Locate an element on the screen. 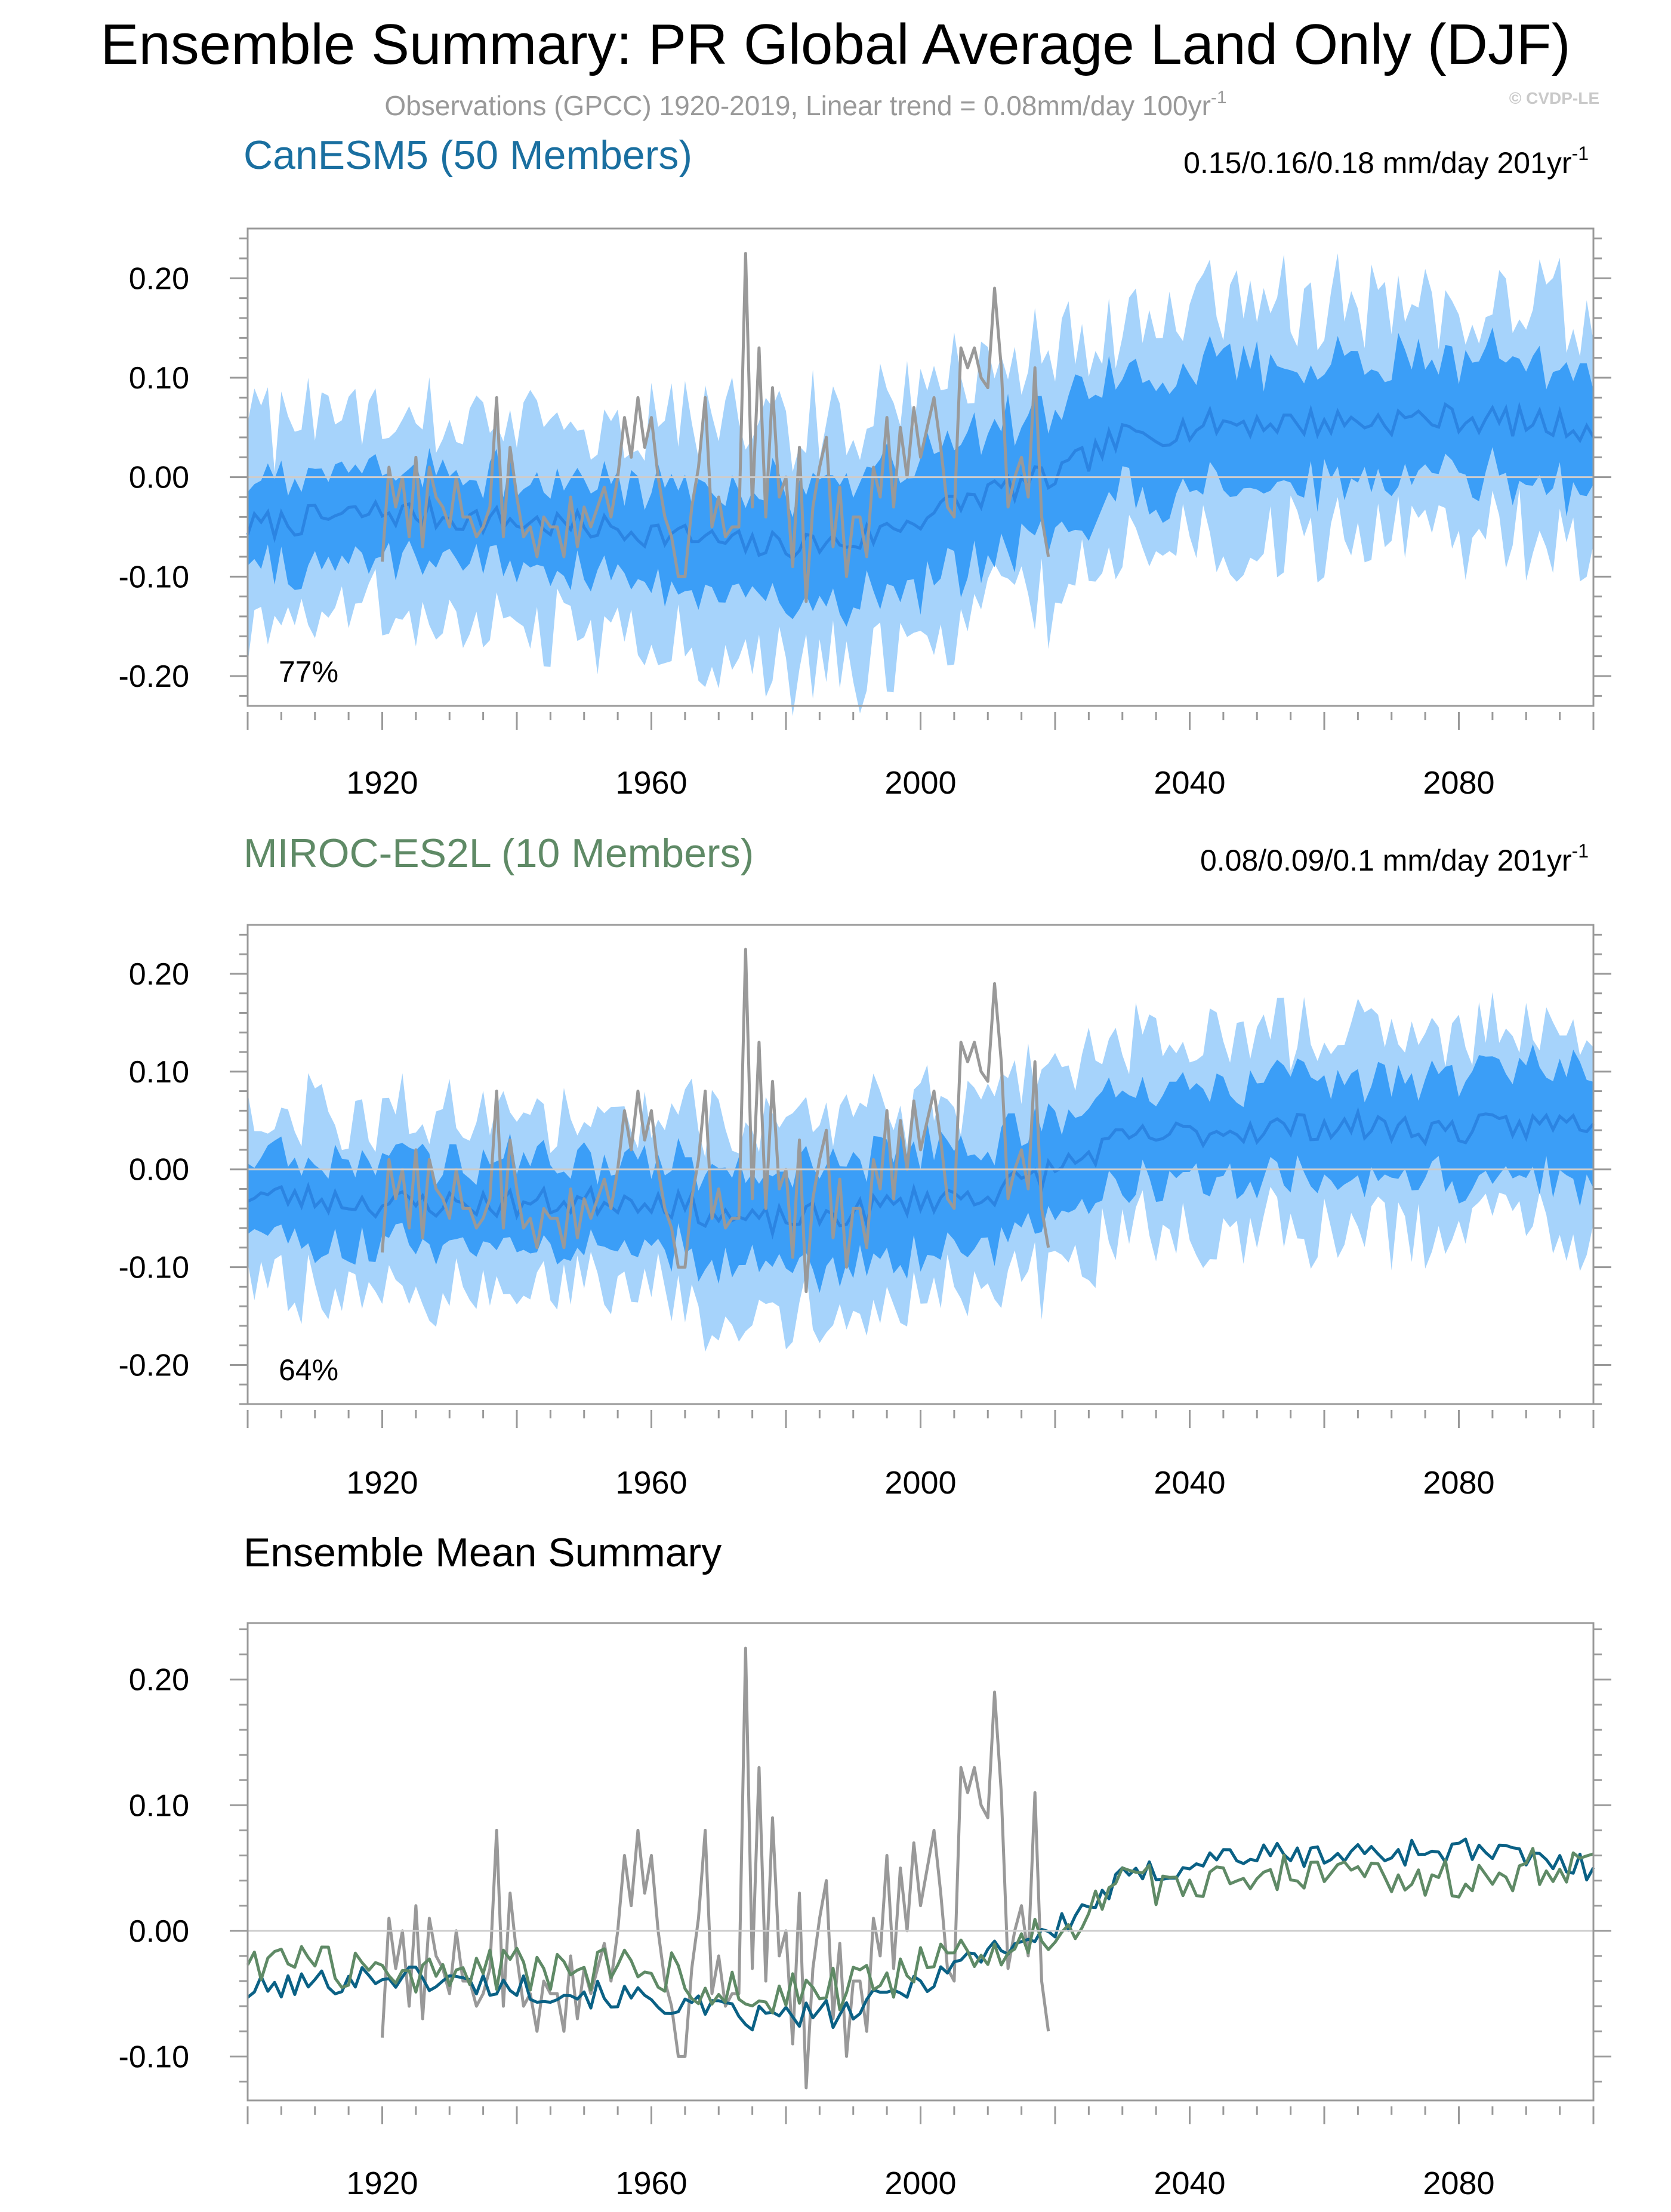  ensemble-mean-panel-title: Ensemble Mean Summary is located at coordinates (482, 1552).